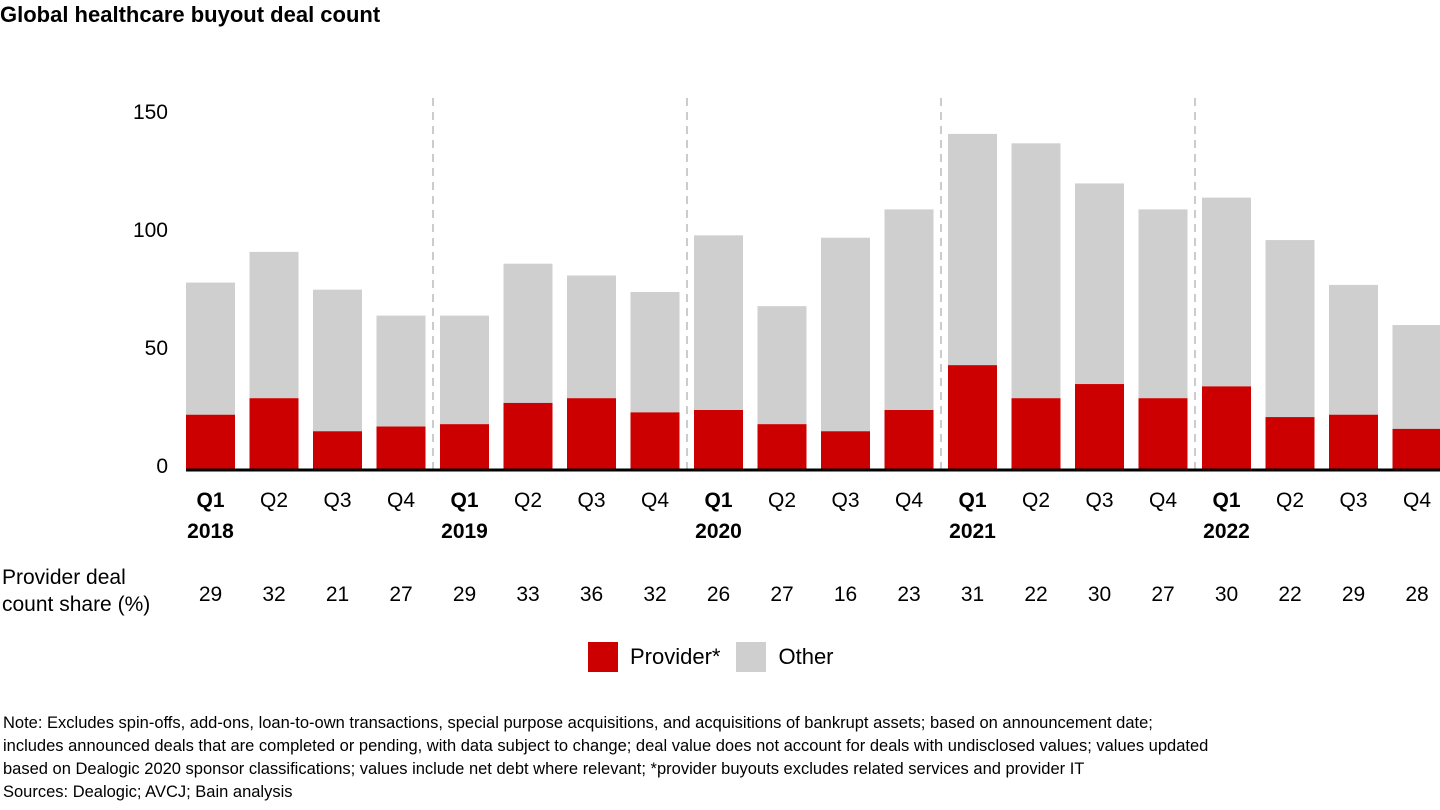  Describe the element at coordinates (845, 594) in the screenshot. I see `provider-share-value: 16` at that location.